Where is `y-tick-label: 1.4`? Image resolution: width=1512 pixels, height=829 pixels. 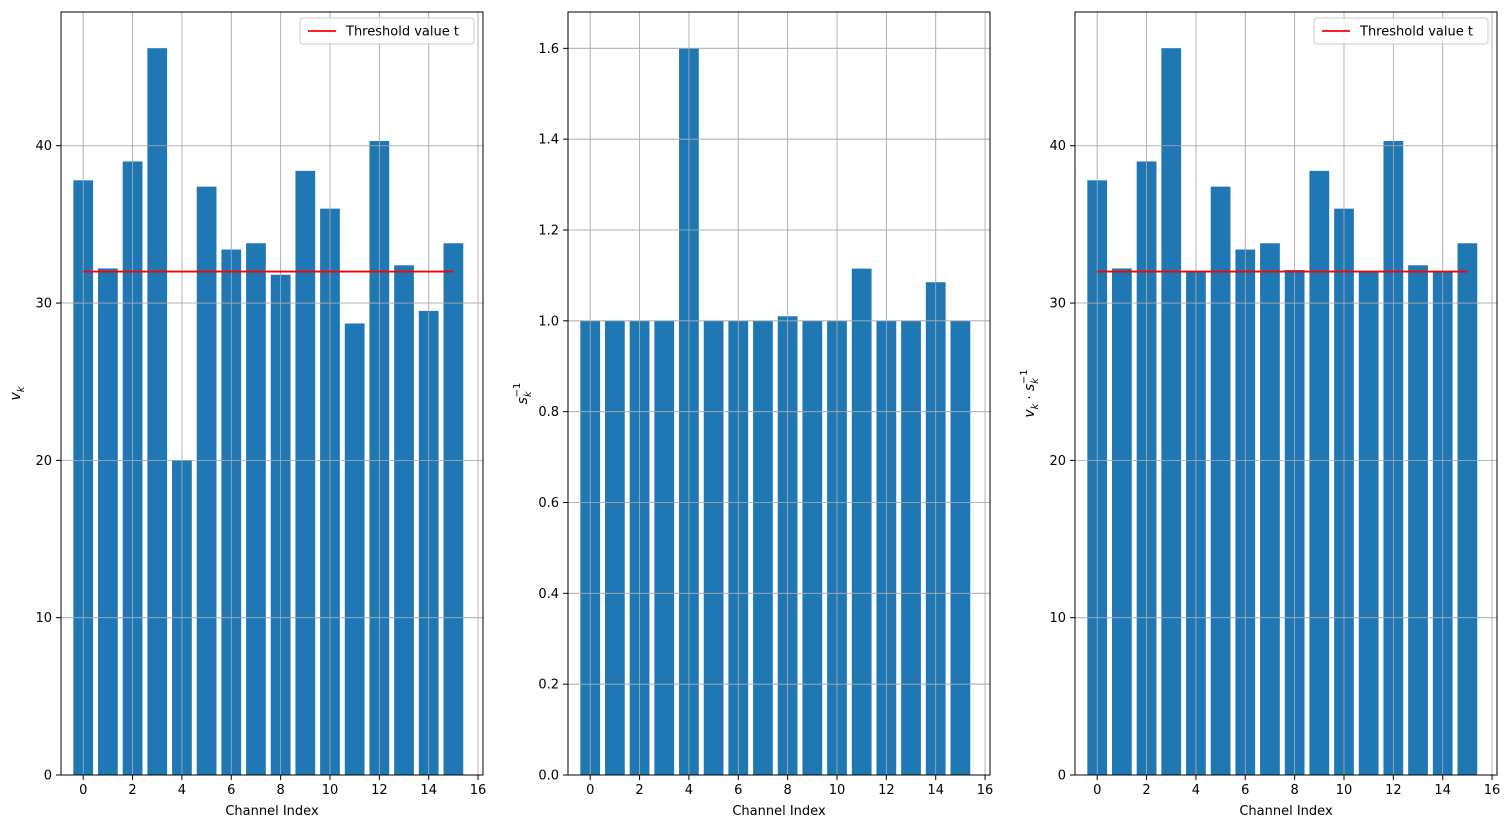 y-tick-label: 1.4 is located at coordinates (548, 140).